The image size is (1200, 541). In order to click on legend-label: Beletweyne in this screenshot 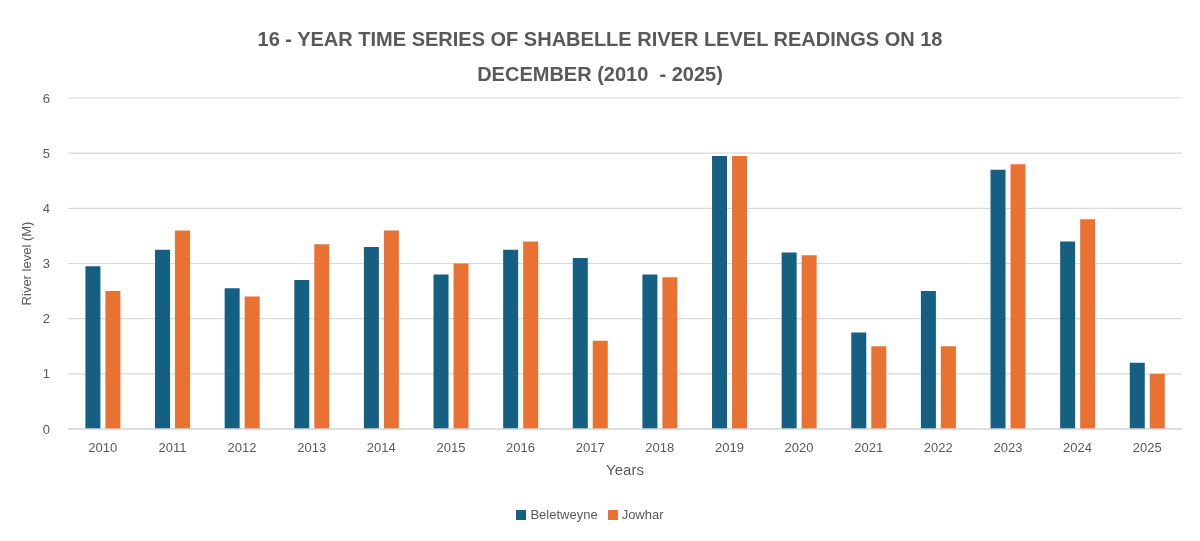, I will do `click(564, 514)`.